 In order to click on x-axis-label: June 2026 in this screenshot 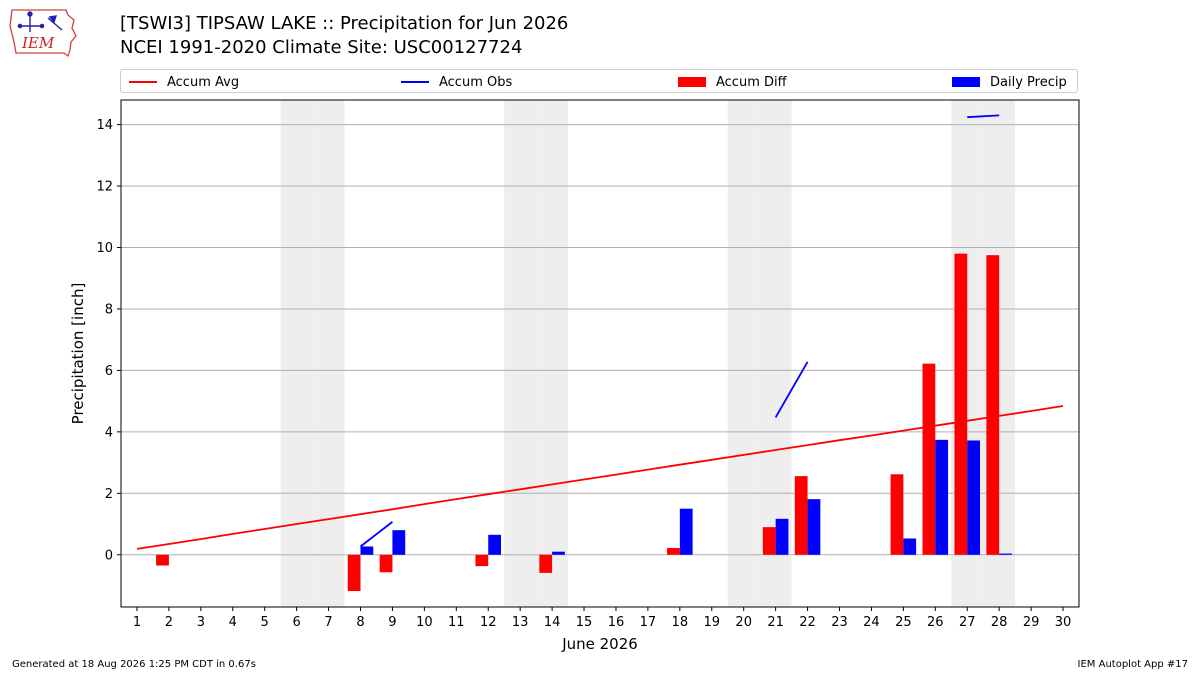, I will do `click(599, 644)`.